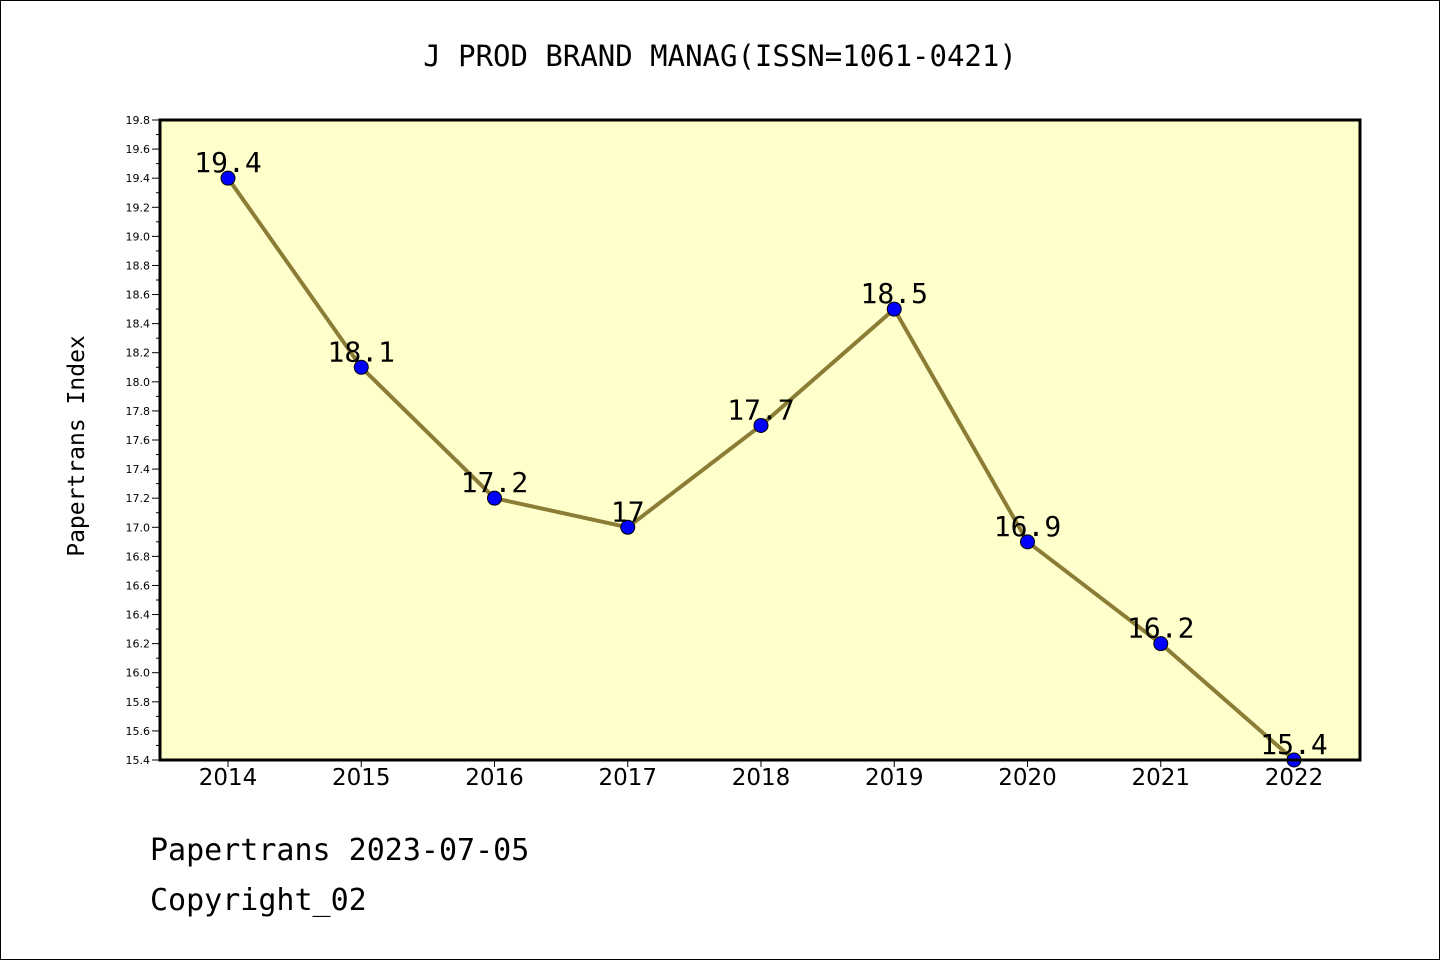  What do you see at coordinates (361, 351) in the screenshot?
I see `data-label: 18.1` at bounding box center [361, 351].